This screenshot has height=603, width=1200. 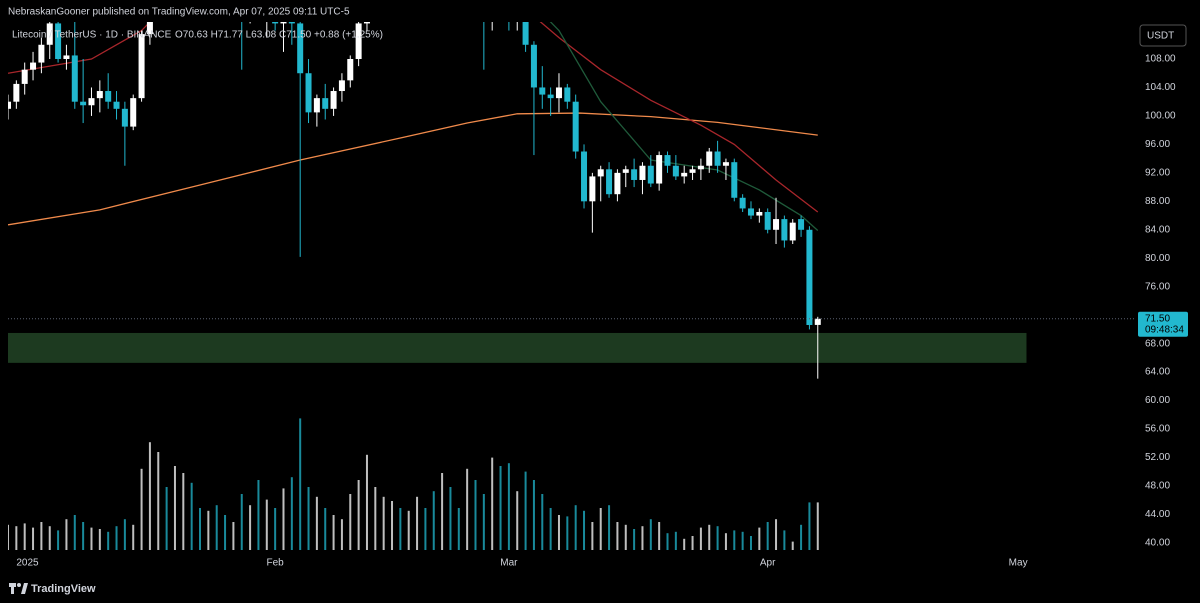 I want to click on y-tick-label: 80.00, so click(x=1157, y=258).